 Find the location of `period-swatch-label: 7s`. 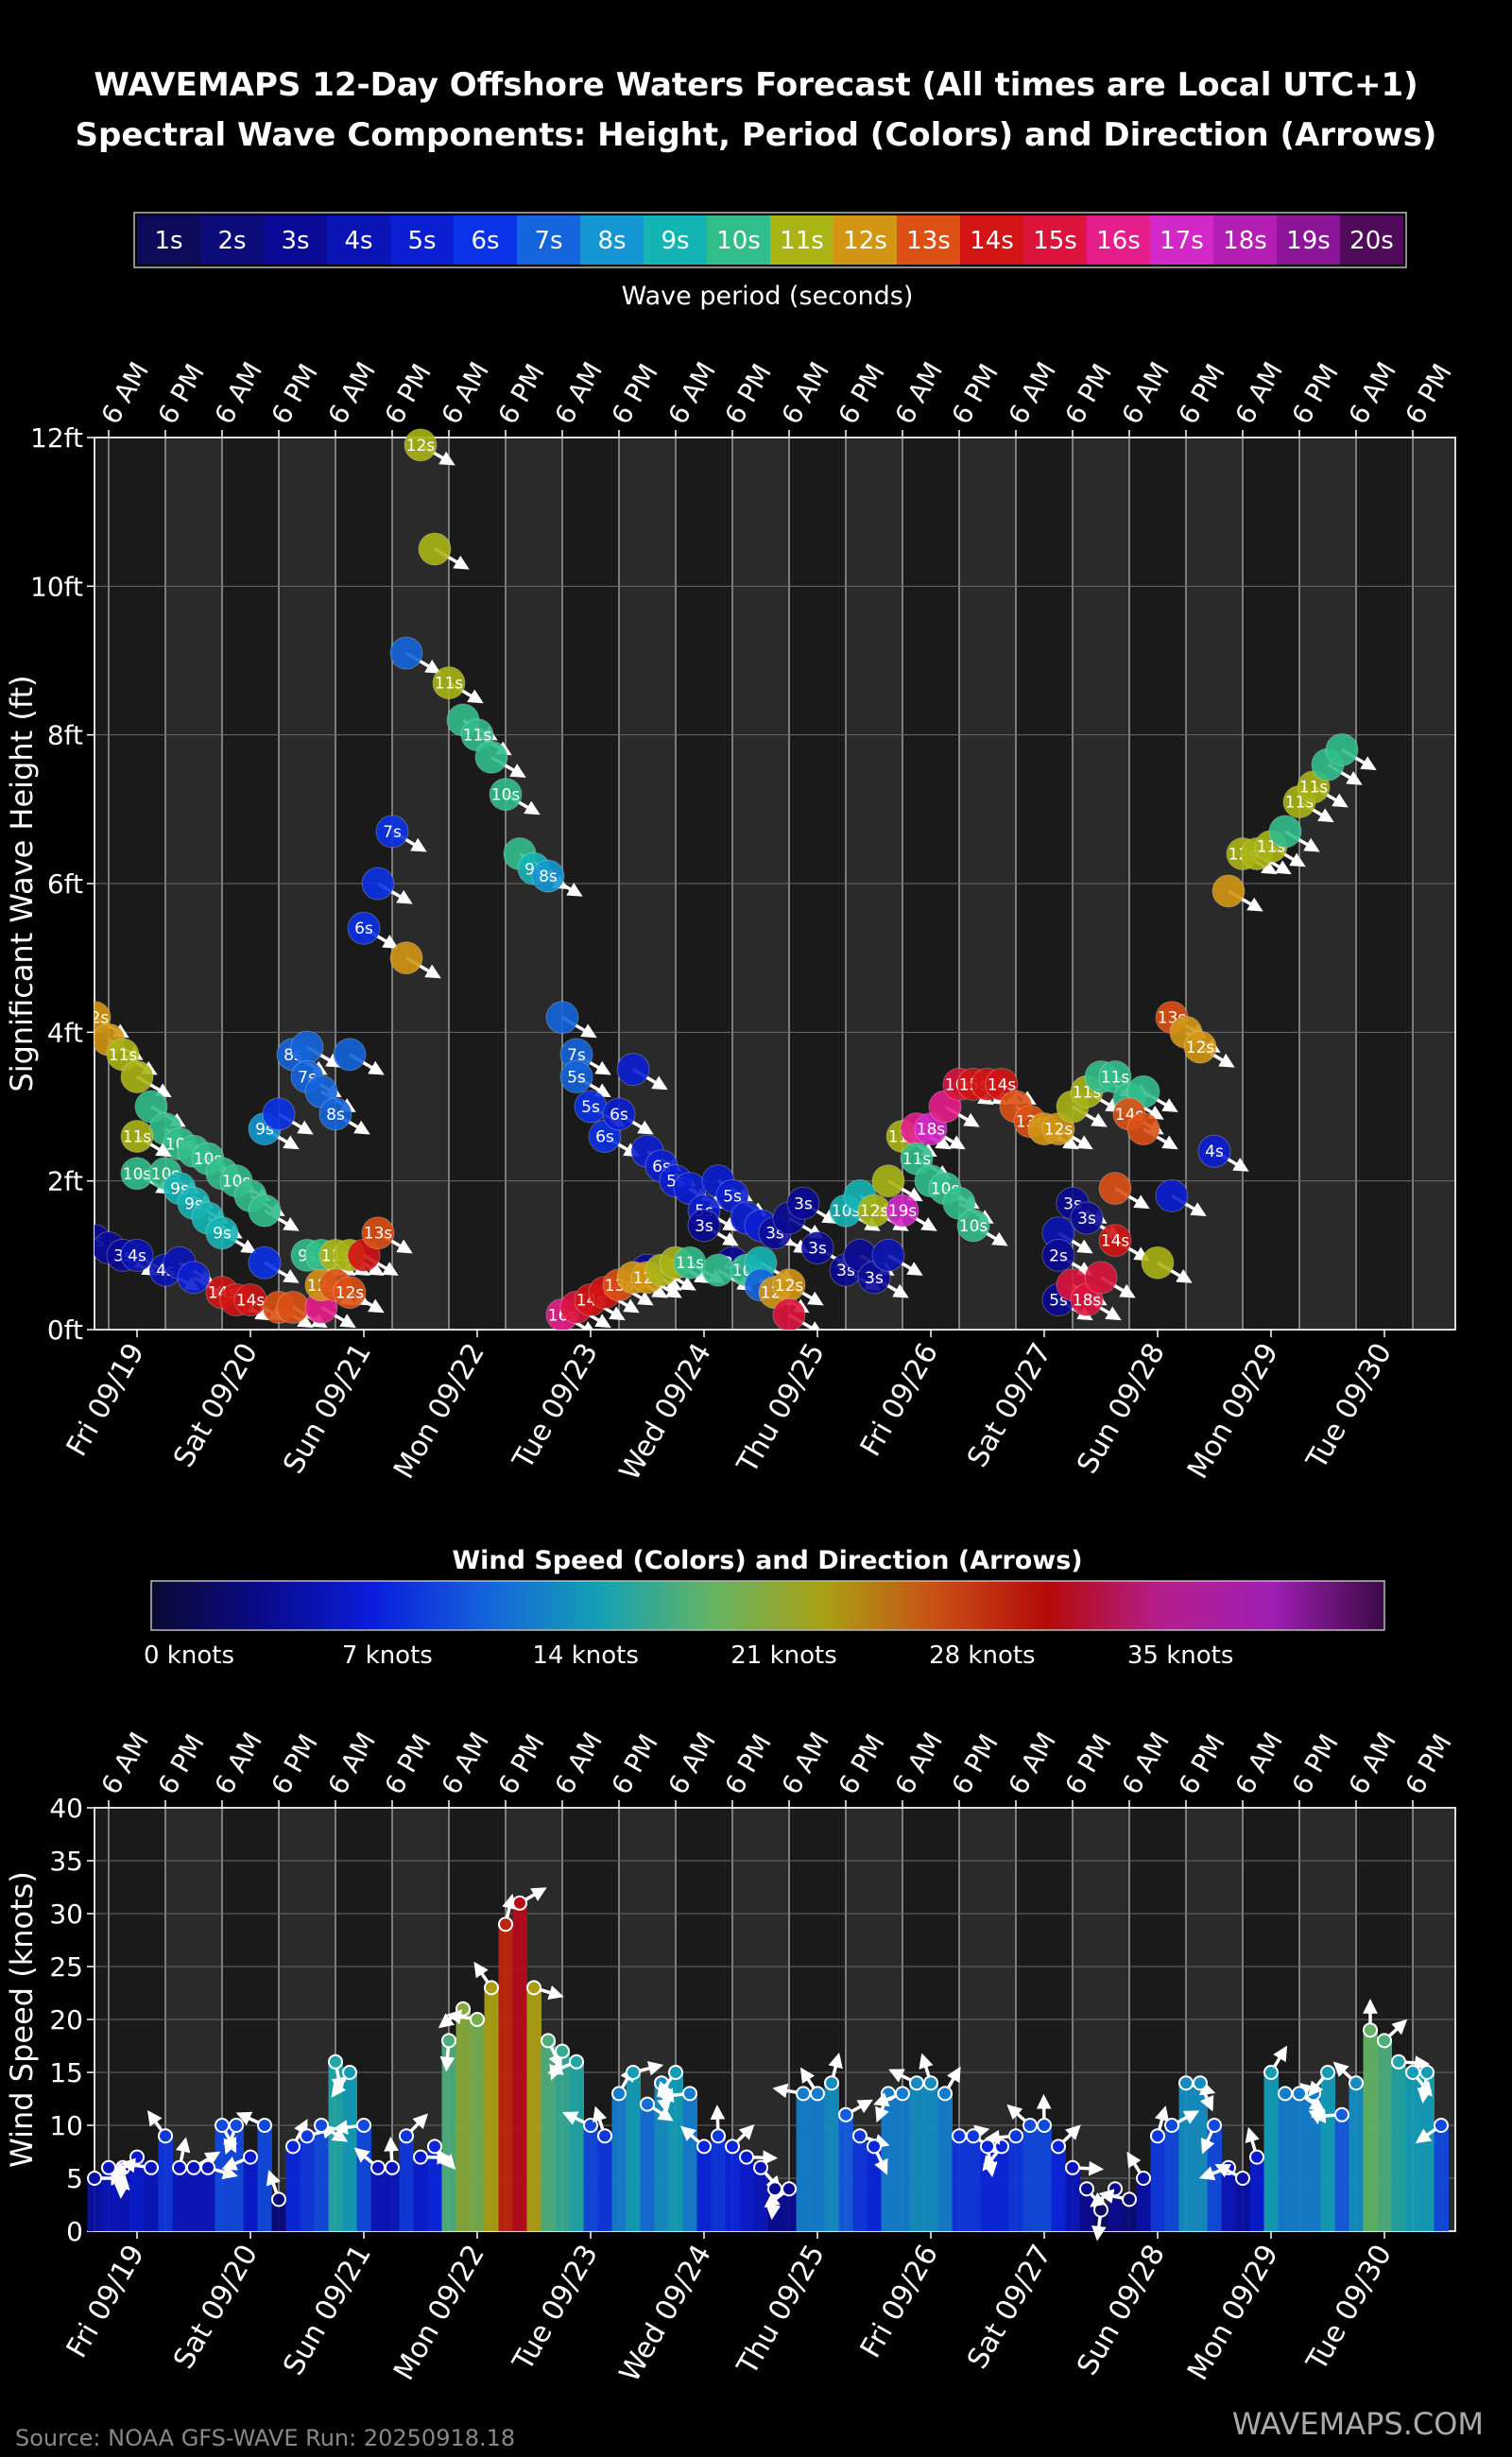

period-swatch-label: 7s is located at coordinates (548, 241).